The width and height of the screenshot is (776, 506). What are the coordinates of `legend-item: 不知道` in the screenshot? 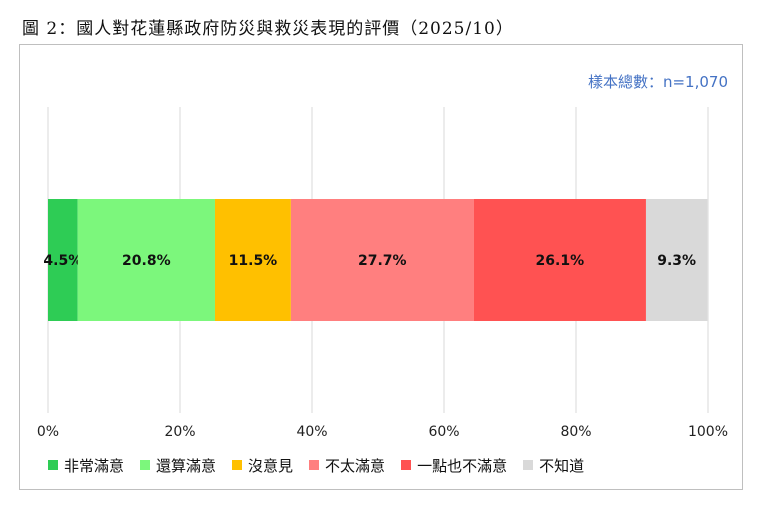 It's located at (553, 465).